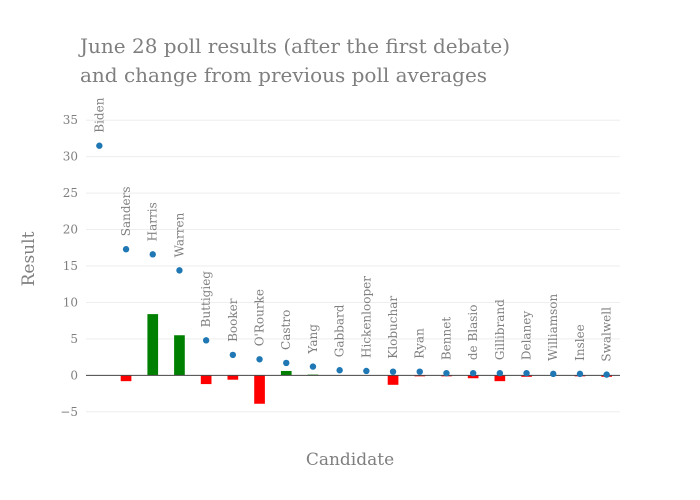  I want to click on candidate-label: Williamson, so click(553, 326).